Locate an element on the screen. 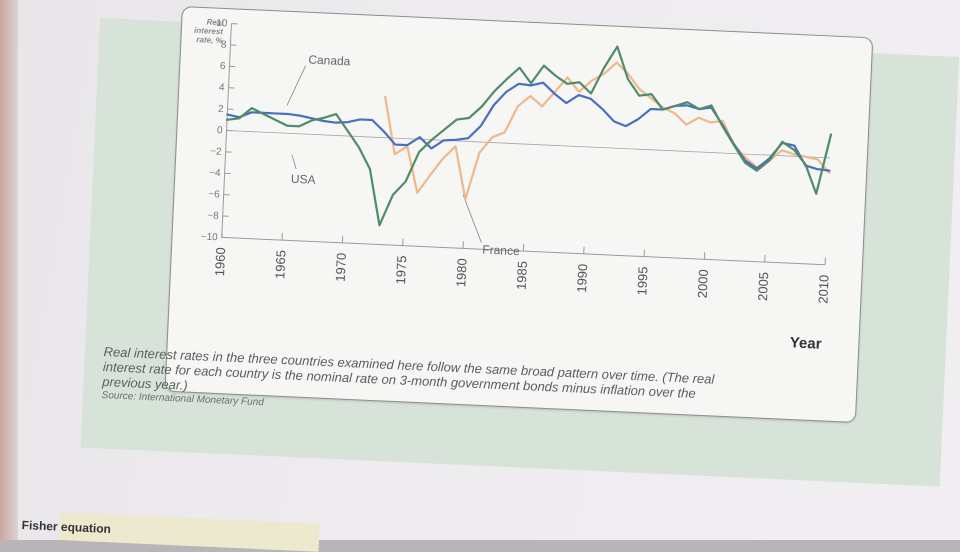  y-axis-label: Realinterestrate, % is located at coordinates (209, 31).